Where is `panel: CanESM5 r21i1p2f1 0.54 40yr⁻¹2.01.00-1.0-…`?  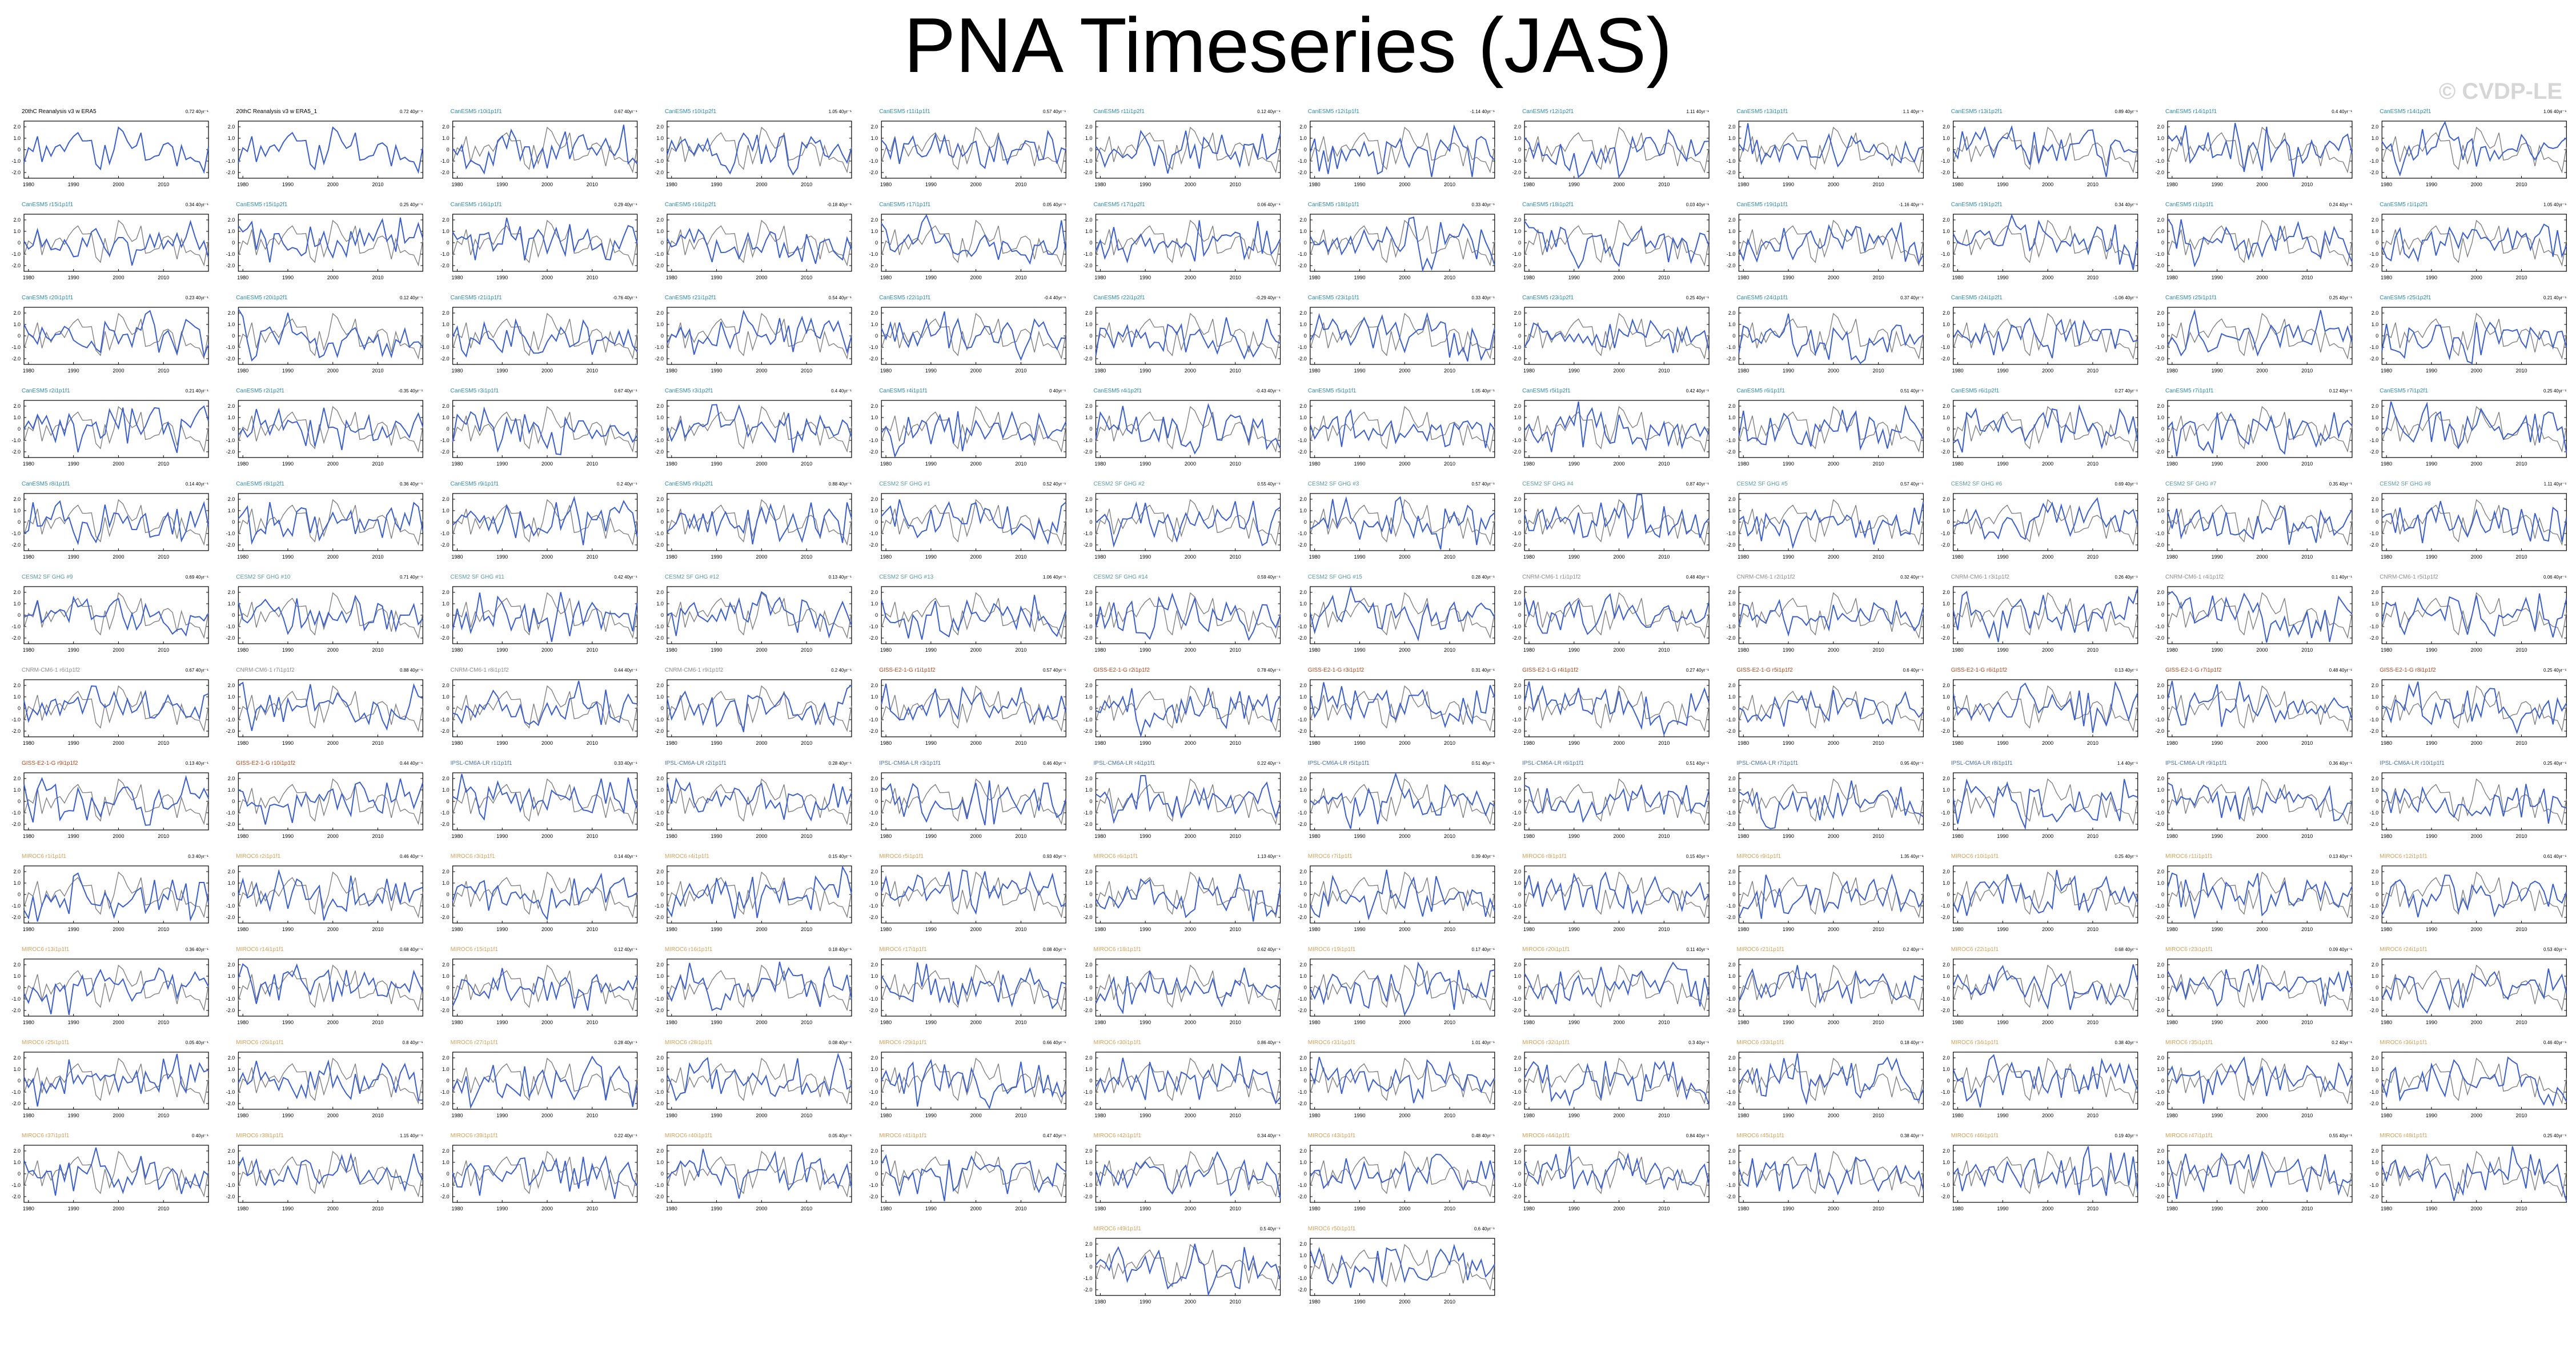
panel: CanESM5 r21i1p2f1 0.54 40yr⁻¹2.01.00-1.0-… is located at coordinates (753, 334).